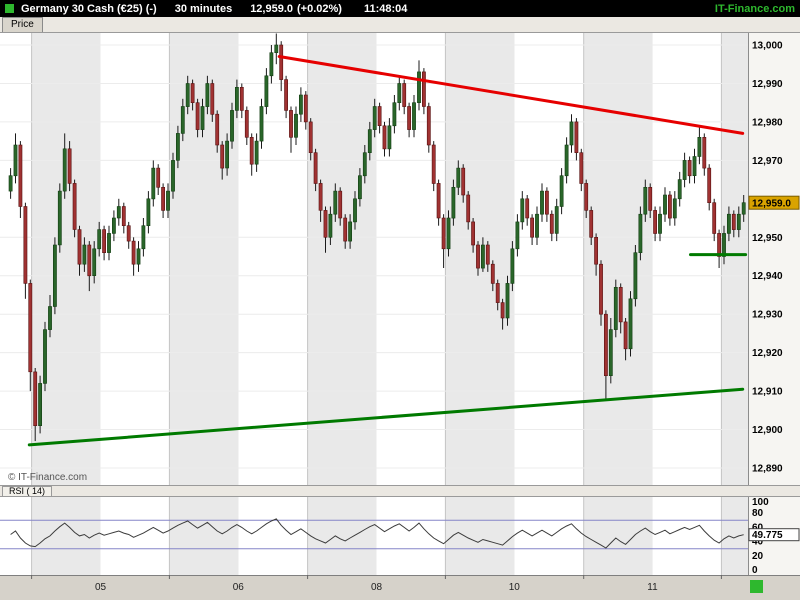 The image size is (800, 600). What do you see at coordinates (272, 8) in the screenshot?
I see `last-price: 12,959.0` at bounding box center [272, 8].